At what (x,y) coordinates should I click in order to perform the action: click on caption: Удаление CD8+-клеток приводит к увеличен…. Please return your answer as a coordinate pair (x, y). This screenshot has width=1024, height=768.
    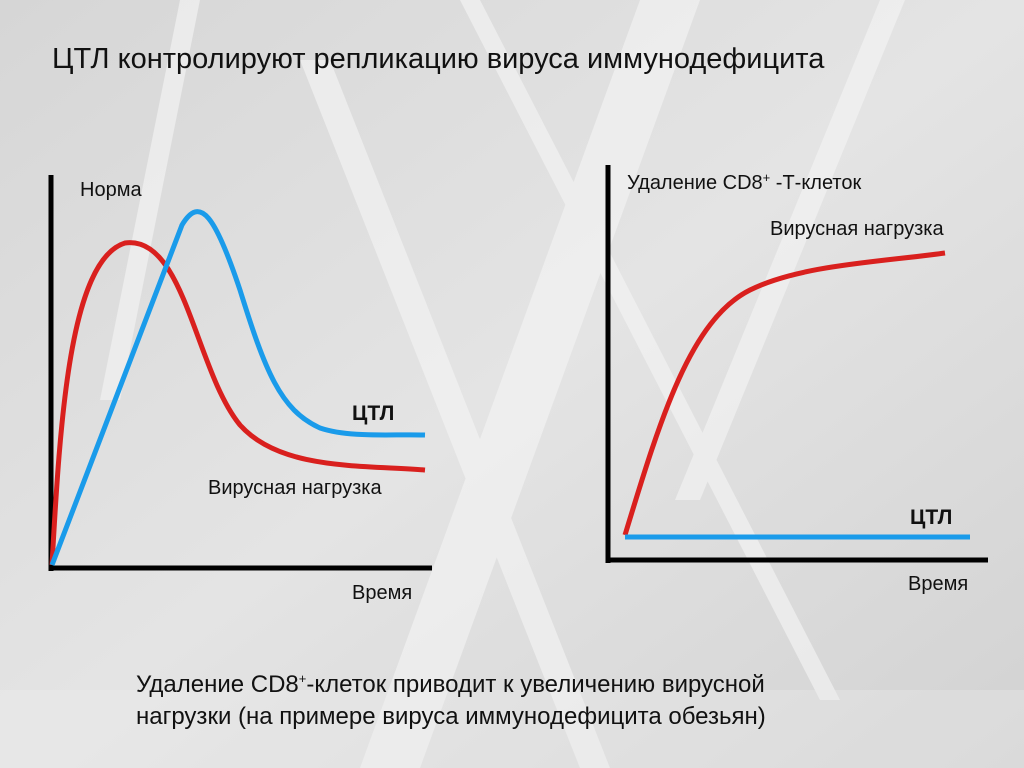
    Looking at the image, I should click on (450, 684).